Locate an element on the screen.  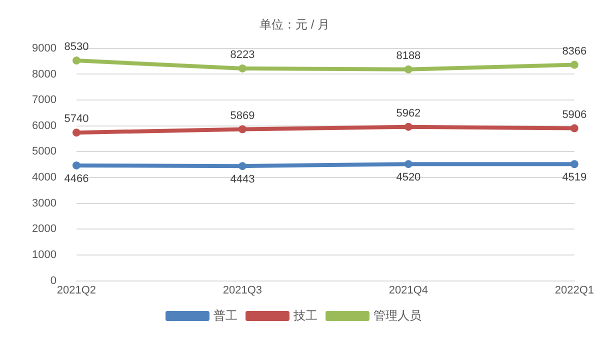
y-tick-label: 3000 is located at coordinates (44, 203).